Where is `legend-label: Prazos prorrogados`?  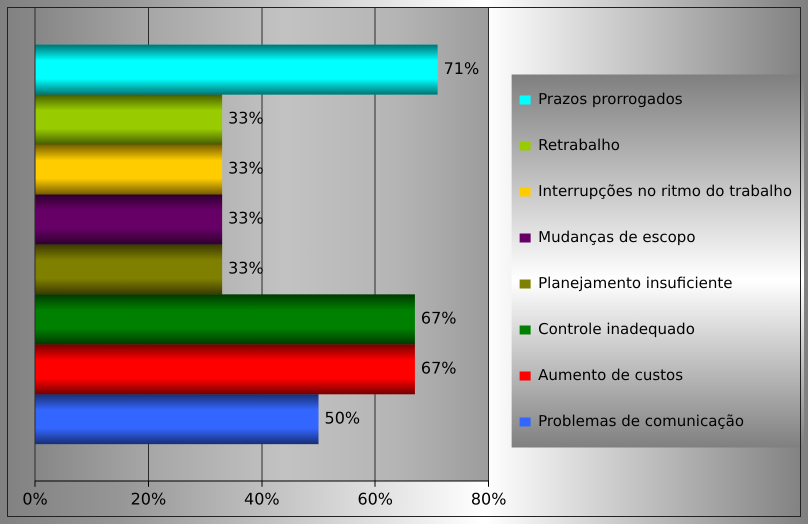 legend-label: Prazos prorrogados is located at coordinates (610, 99).